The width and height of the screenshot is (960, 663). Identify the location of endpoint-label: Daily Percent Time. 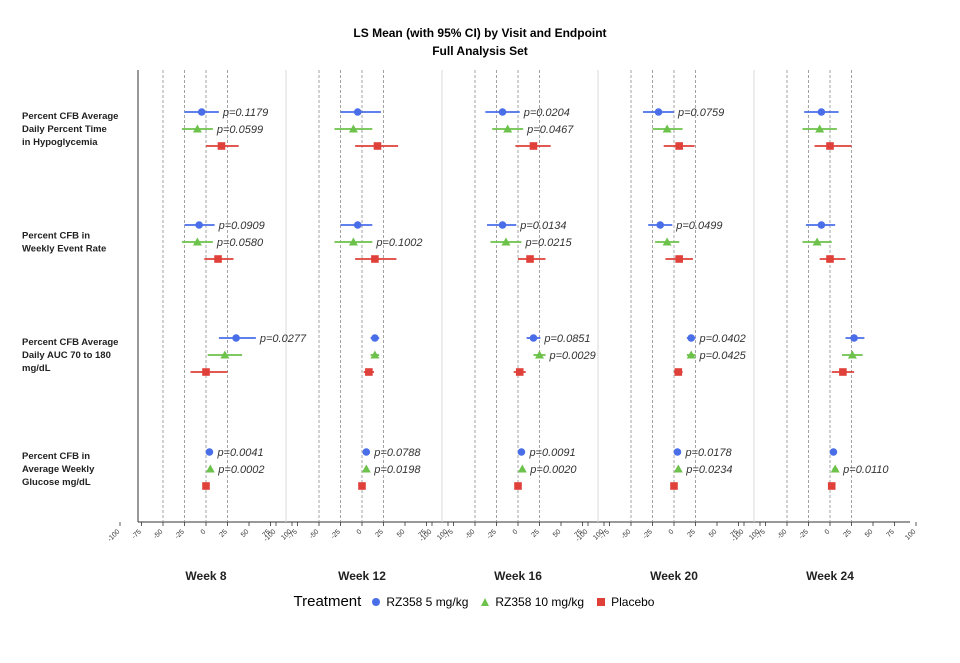
(64, 129).